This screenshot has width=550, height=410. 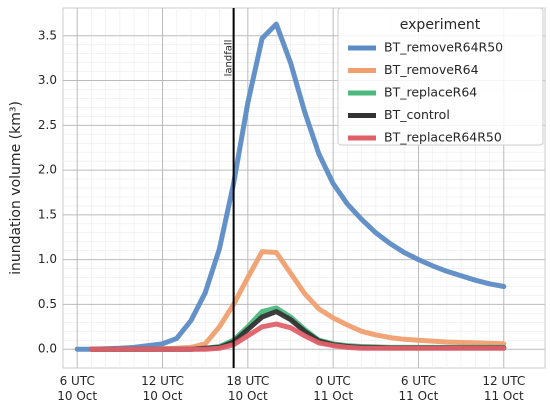 I want to click on annotation: landfall, so click(x=229, y=58).